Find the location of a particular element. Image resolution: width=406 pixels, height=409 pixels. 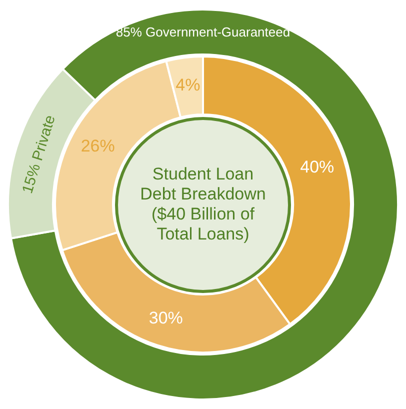

data-label: 4% is located at coordinates (188, 84).